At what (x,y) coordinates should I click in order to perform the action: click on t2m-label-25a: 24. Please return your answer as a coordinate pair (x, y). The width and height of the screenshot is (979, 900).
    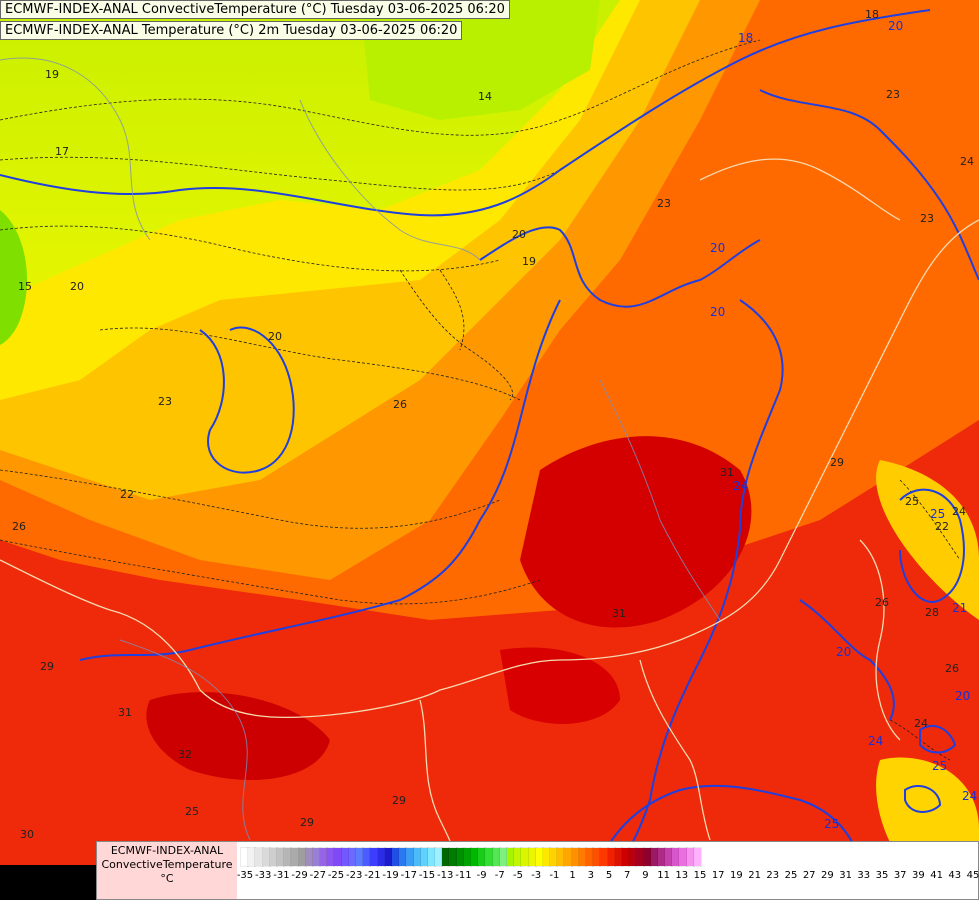
    Looking at the image, I should click on (875, 741).